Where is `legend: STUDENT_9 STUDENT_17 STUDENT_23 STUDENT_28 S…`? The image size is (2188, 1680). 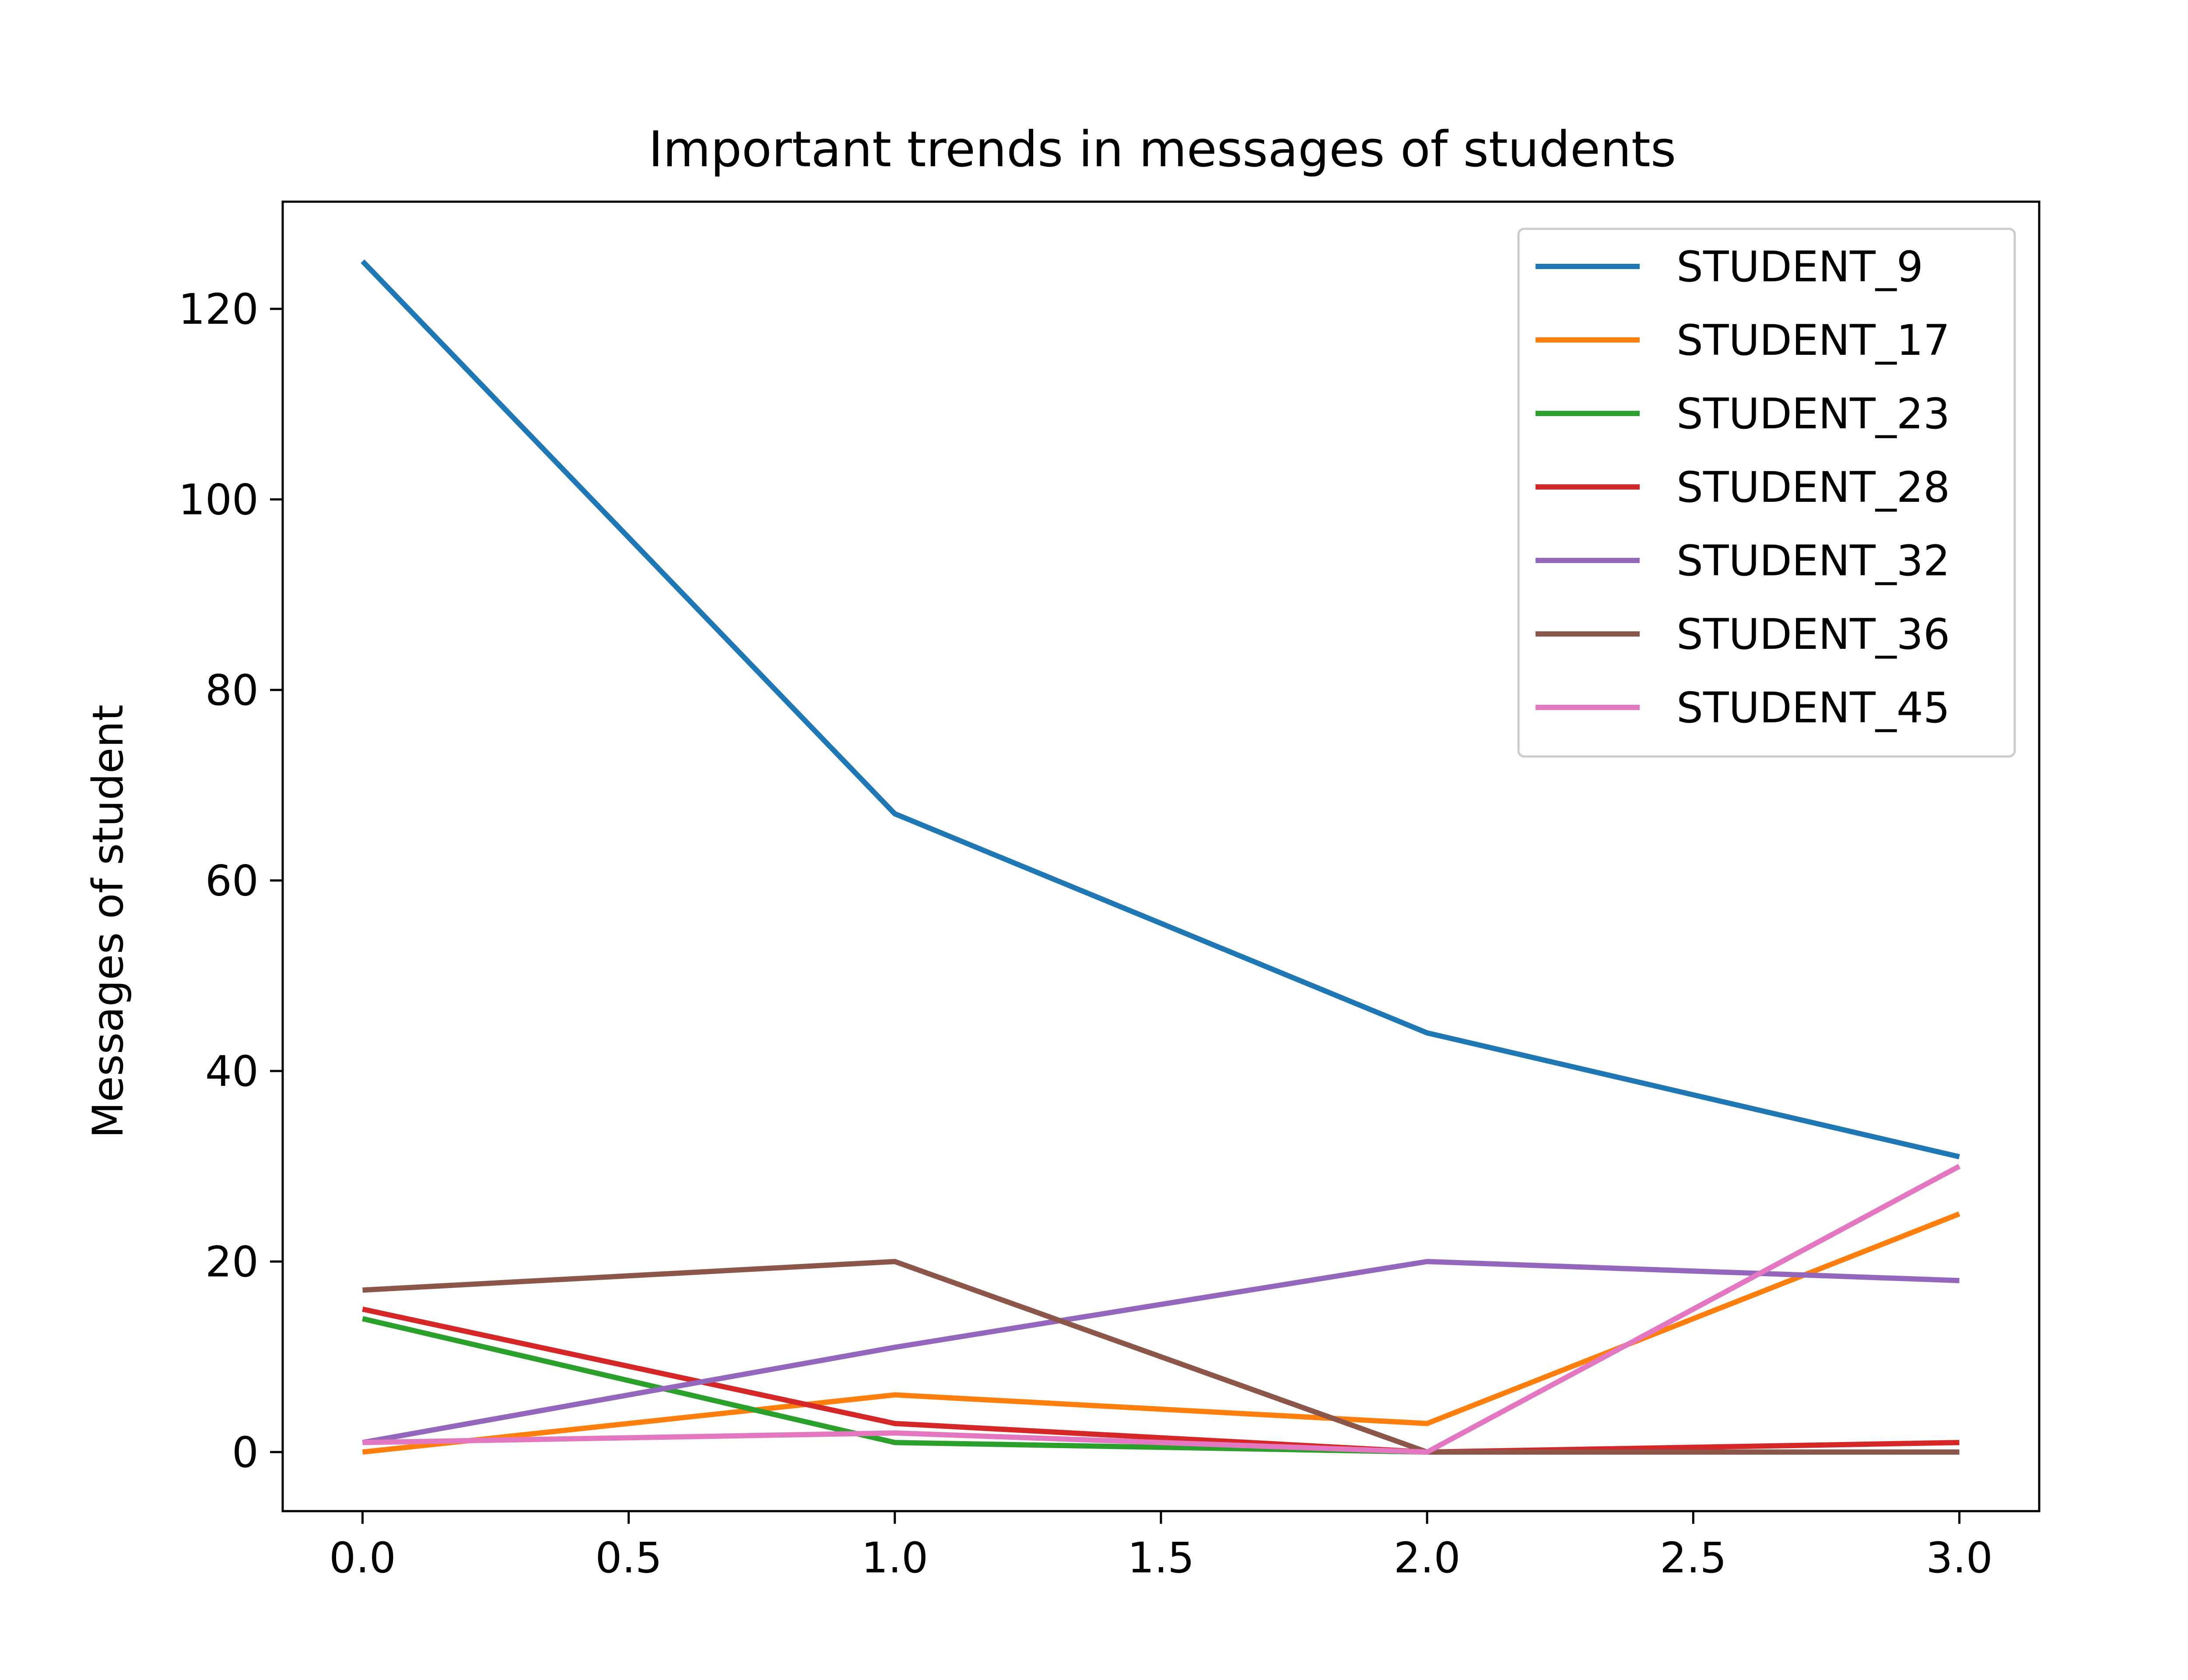 legend: STUDENT_9 STUDENT_17 STUDENT_23 STUDENT_28 S… is located at coordinates (1766, 493).